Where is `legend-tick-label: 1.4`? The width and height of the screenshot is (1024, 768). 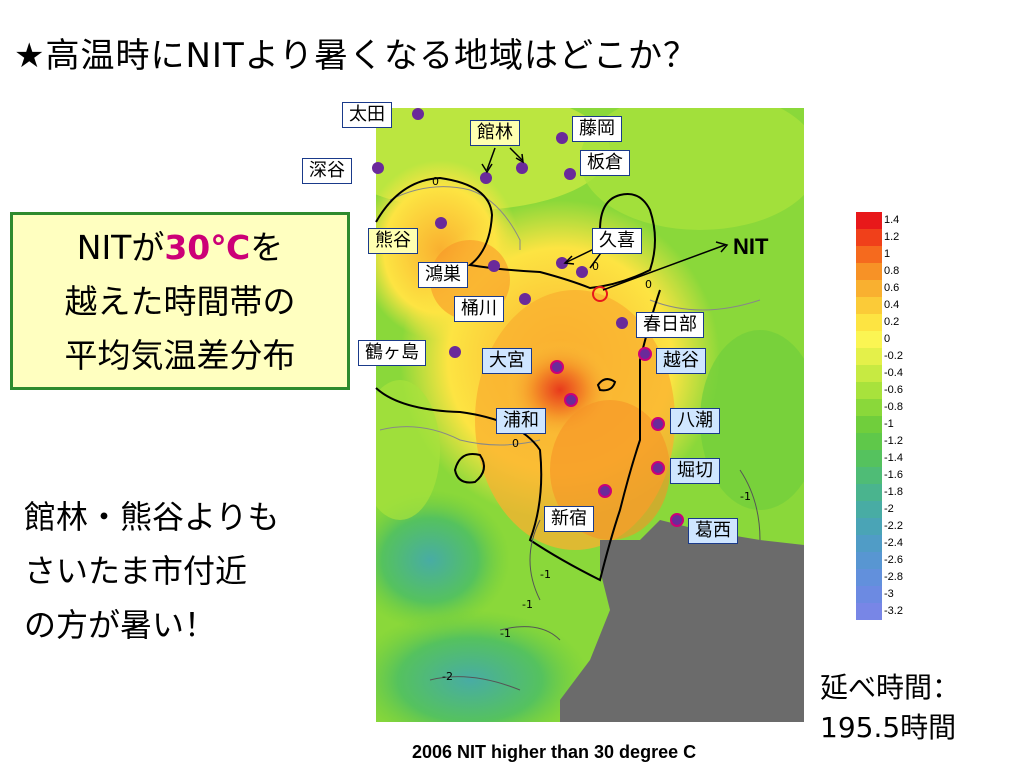 legend-tick-label: 1.4 is located at coordinates (892, 220).